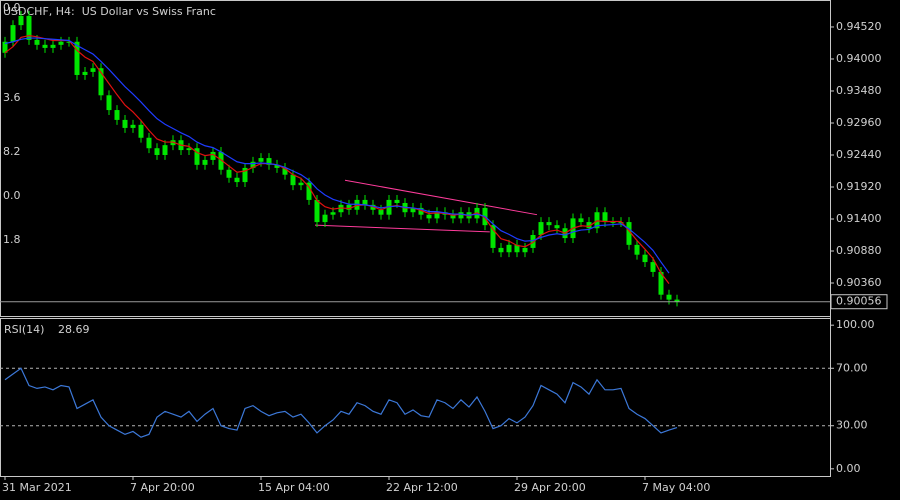 This screenshot has height=500, width=900. Describe the element at coordinates (859, 154) in the screenshot. I see `y-tick-label: 0.92440` at that location.